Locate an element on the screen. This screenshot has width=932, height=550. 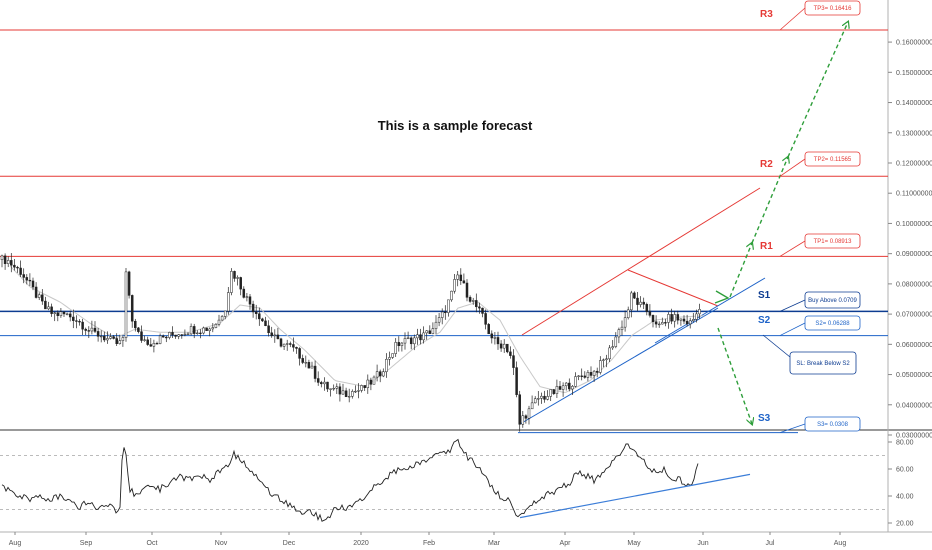
level-box-s2 is located at coordinates (832, 323).